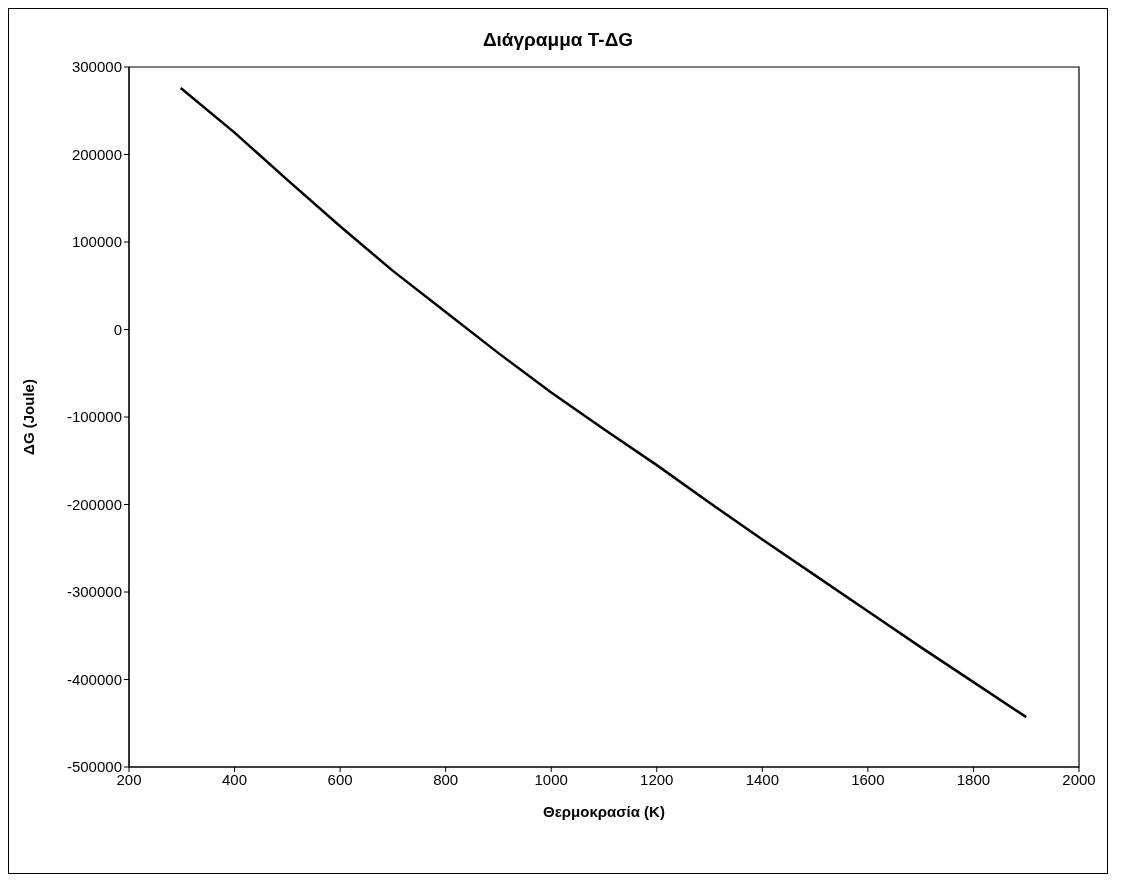 This screenshot has width=1122, height=884. I want to click on y-tick-label: -200000, so click(94, 504).